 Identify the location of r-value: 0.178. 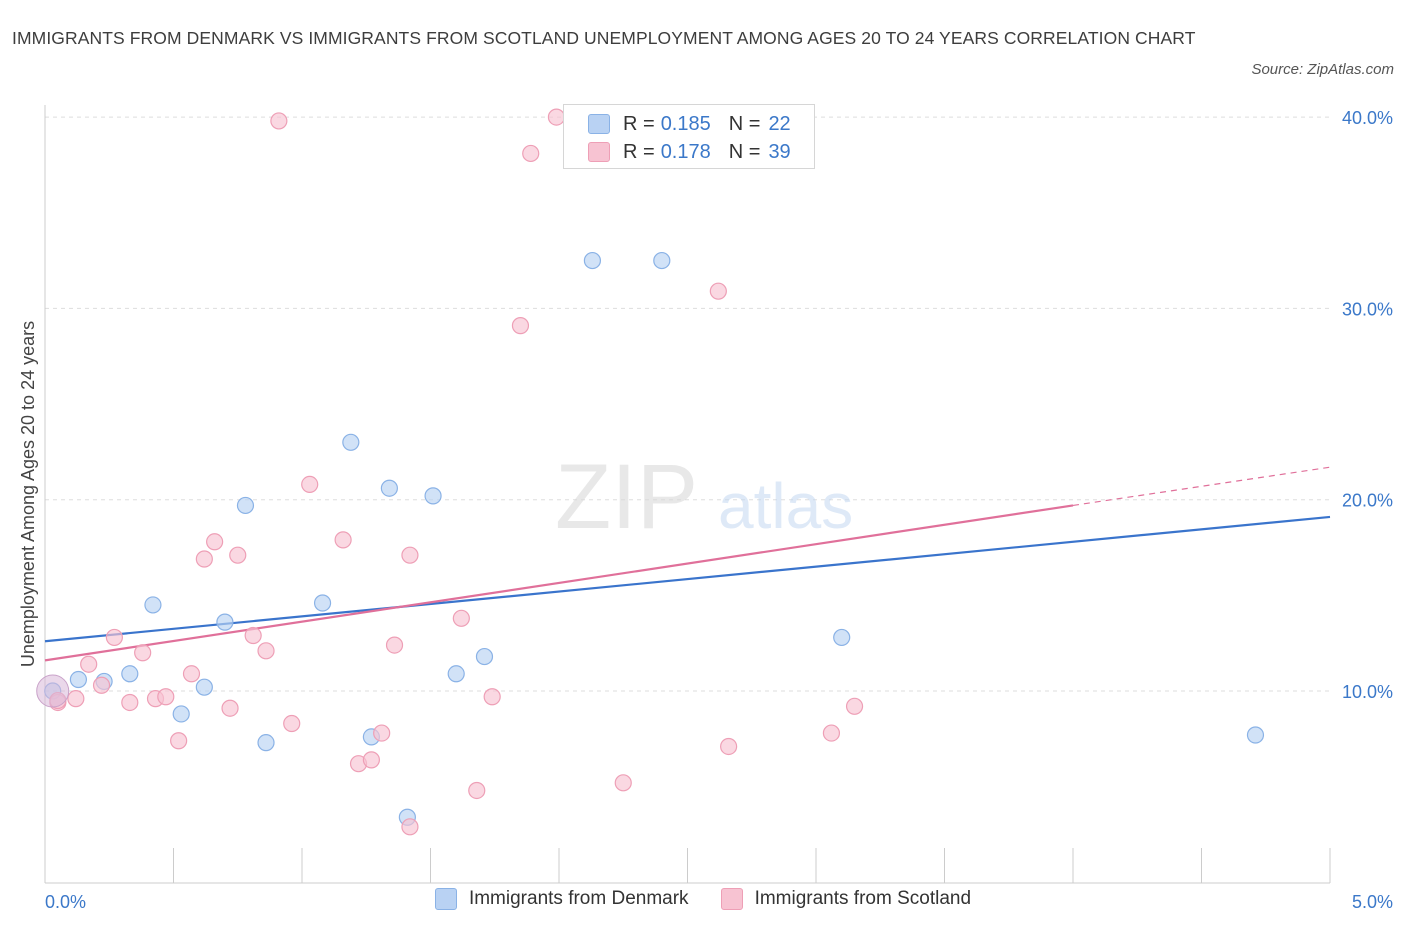
(685, 151).